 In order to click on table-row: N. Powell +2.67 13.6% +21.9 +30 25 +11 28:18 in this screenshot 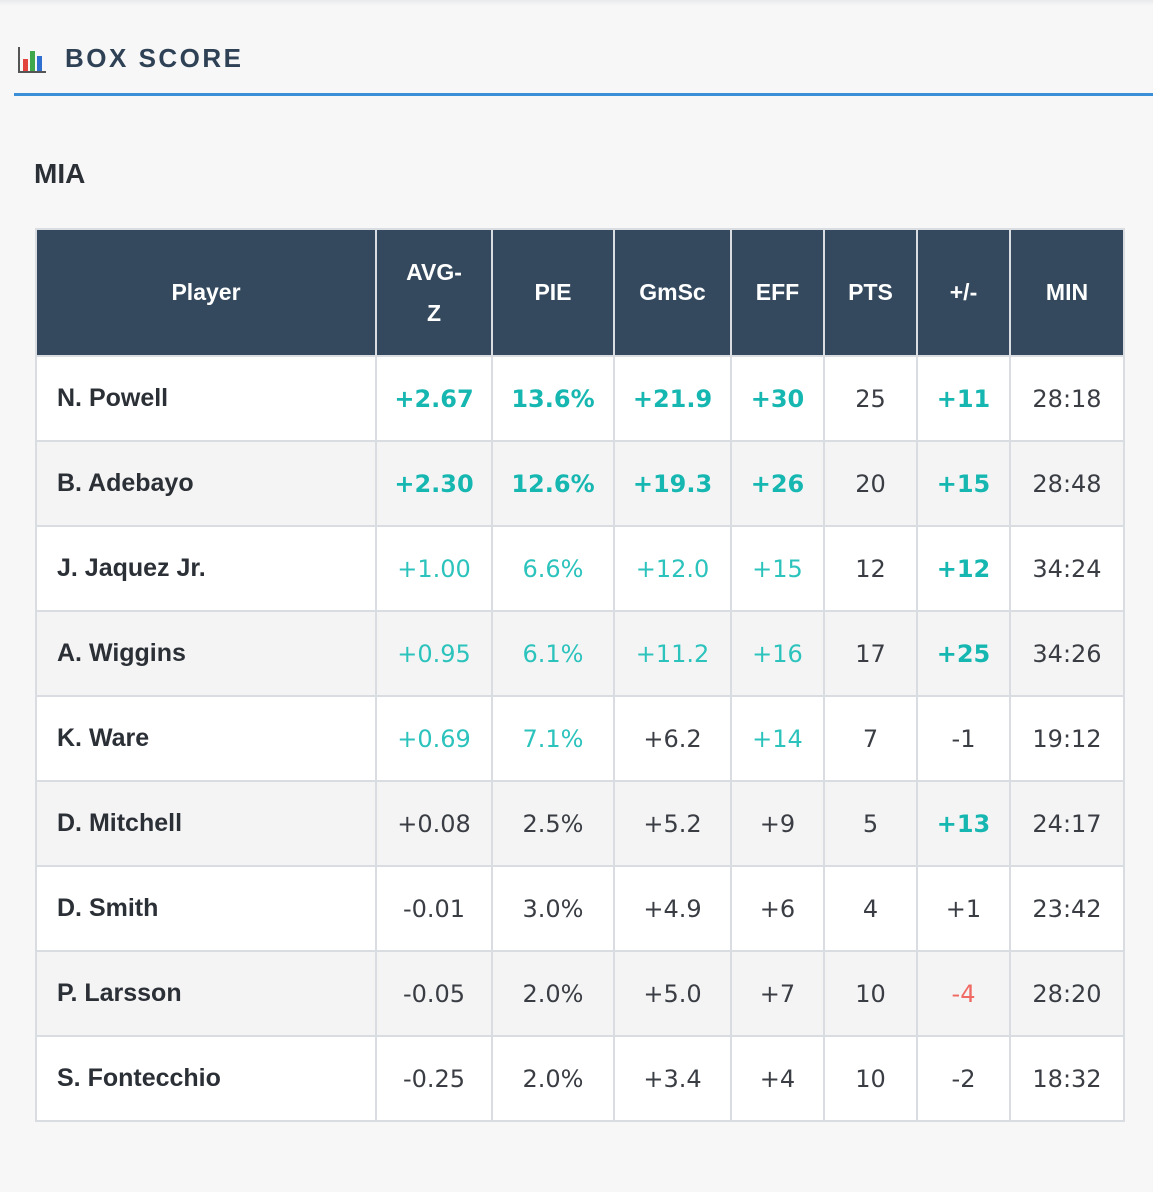, I will do `click(580, 398)`.